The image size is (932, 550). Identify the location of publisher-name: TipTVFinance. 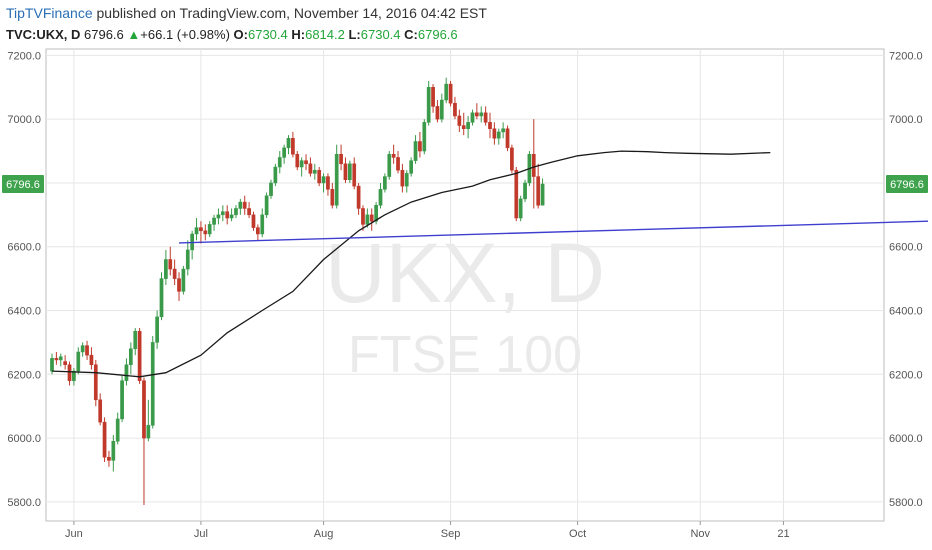
(49, 13).